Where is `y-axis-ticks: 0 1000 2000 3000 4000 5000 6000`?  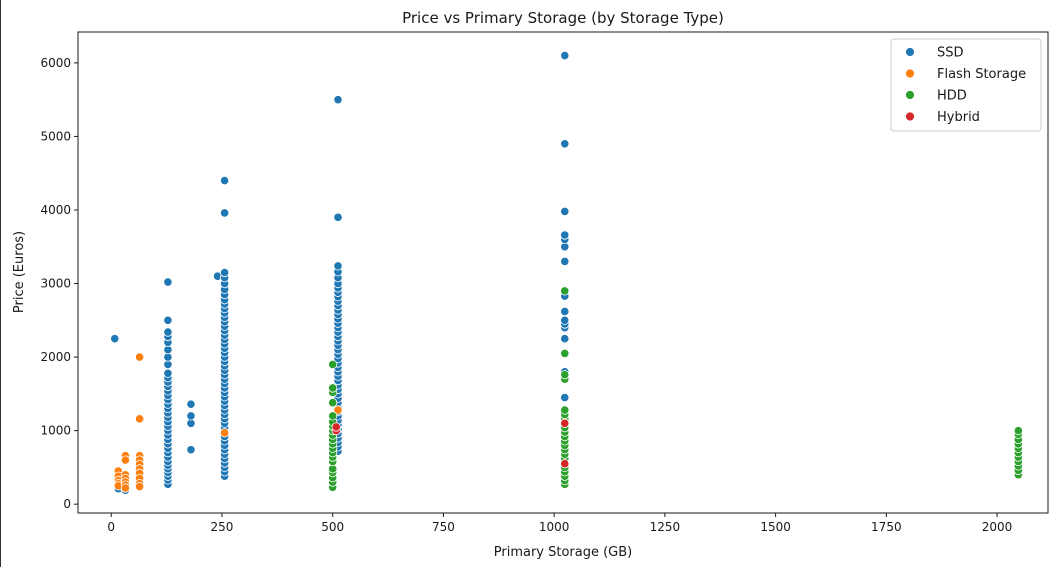 y-axis-ticks: 0 1000 2000 3000 4000 5000 6000 is located at coordinates (59, 283).